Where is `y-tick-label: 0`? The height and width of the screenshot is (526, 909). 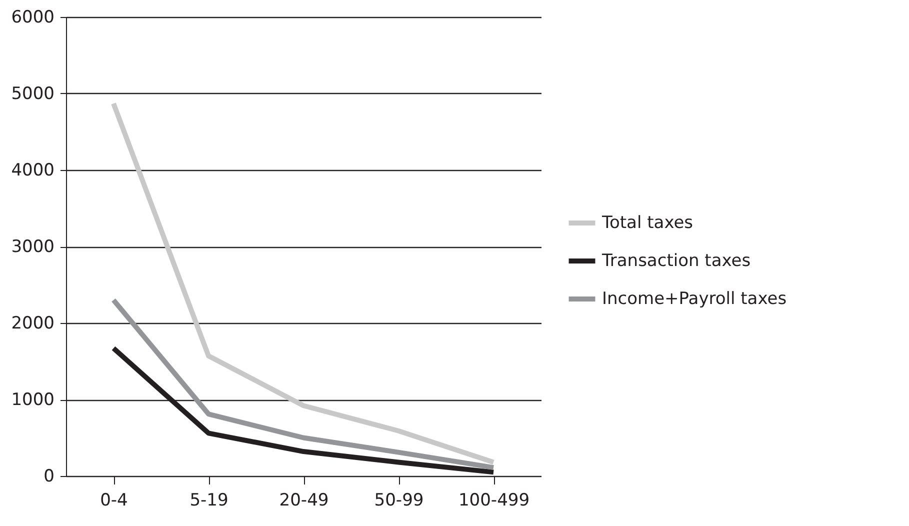 y-tick-label: 0 is located at coordinates (49, 476).